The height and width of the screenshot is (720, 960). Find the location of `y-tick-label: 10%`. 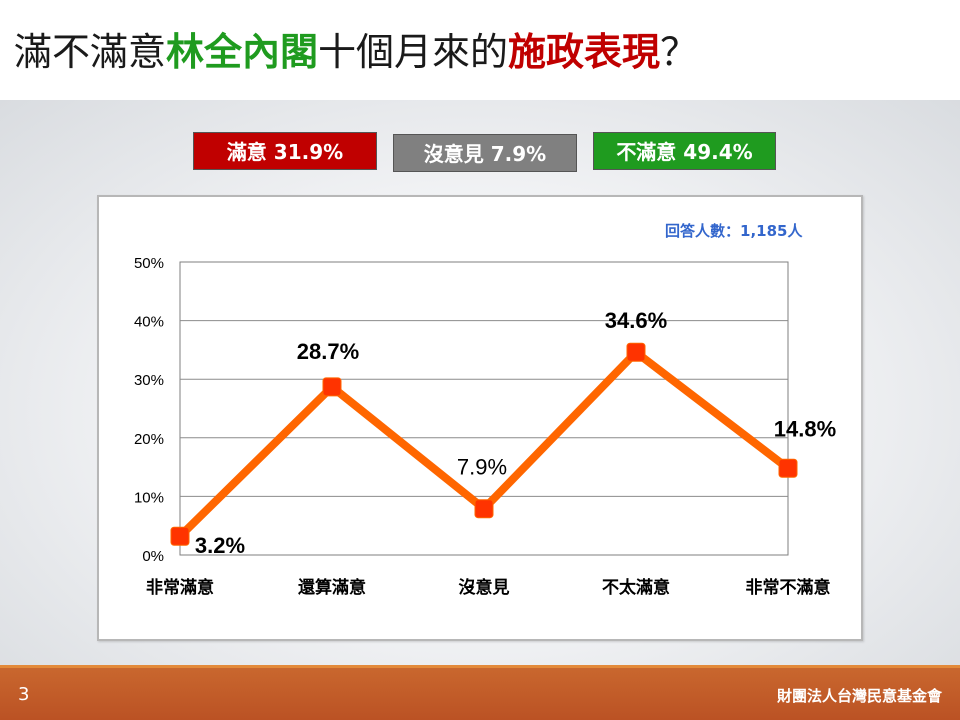

y-tick-label: 10% is located at coordinates (149, 497).